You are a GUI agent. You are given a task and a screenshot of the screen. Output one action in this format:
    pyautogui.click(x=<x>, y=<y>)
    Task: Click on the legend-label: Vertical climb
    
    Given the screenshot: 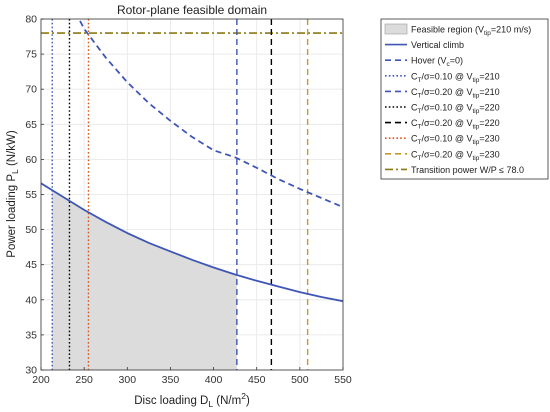 What is the action you would take?
    pyautogui.click(x=437, y=45)
    